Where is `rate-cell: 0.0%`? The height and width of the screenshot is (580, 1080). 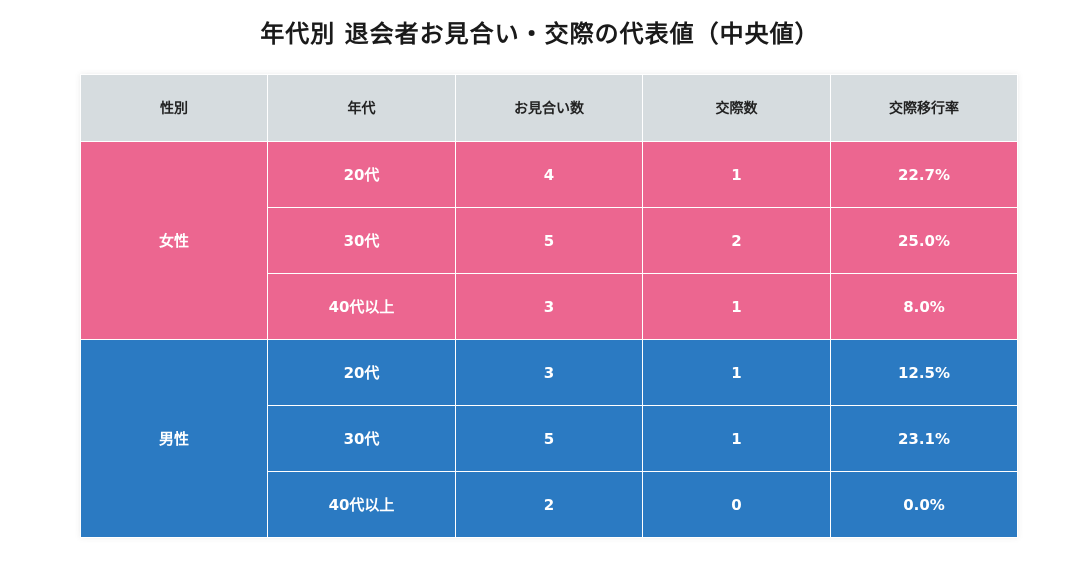
rate-cell: 0.0% is located at coordinates (924, 504).